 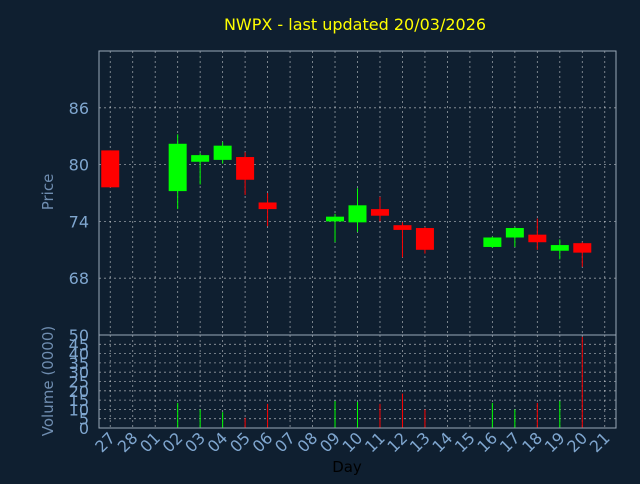 I want to click on volume-tick-label: 20, so click(x=79, y=391).